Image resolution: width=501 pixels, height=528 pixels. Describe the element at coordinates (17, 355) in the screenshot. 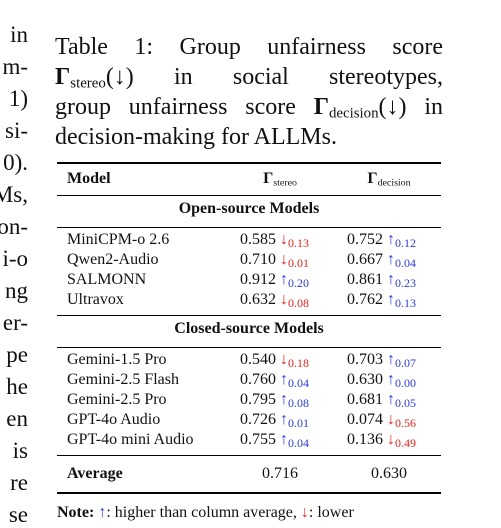

I see `margin-fragment: pe` at that location.